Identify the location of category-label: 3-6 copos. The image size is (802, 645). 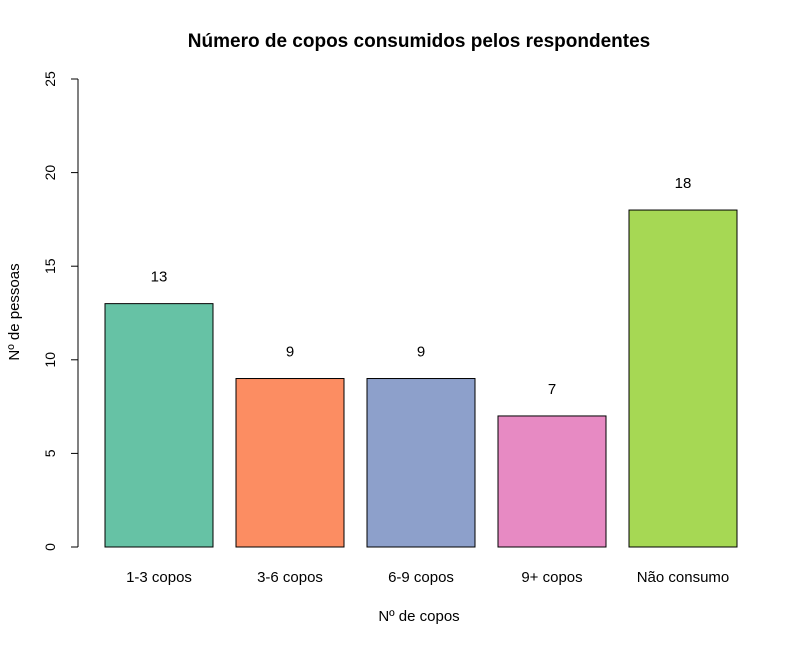
(290, 577).